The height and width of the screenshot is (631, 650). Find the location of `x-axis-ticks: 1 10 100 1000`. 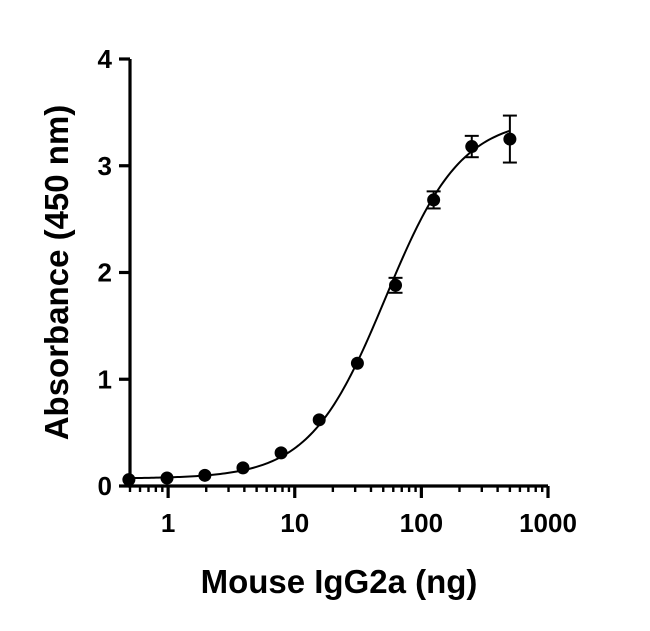

x-axis-ticks: 1 10 100 1000 is located at coordinates (352, 512).